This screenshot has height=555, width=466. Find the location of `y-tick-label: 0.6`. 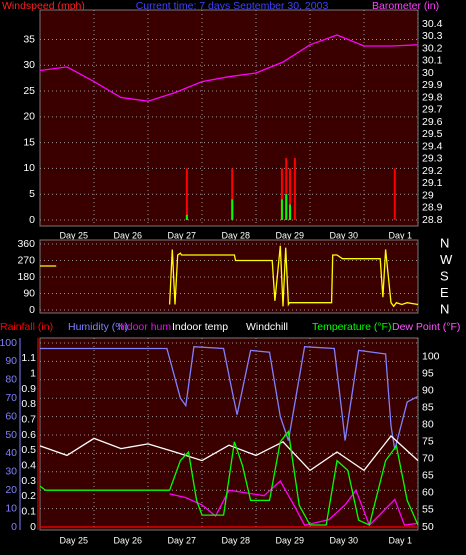

y-tick-label: 0.6 is located at coordinates (28, 435).